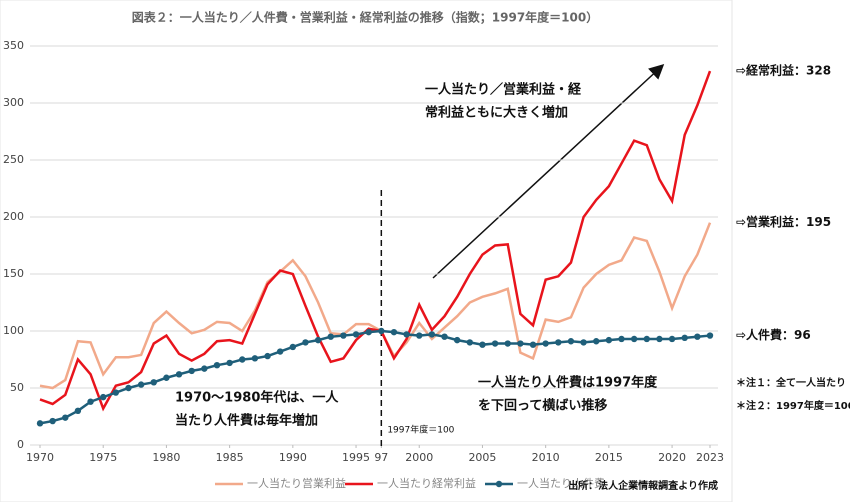 This screenshot has width=850, height=502. Describe the element at coordinates (230, 457) in the screenshot. I see `x-tick-label: 1985` at that location.